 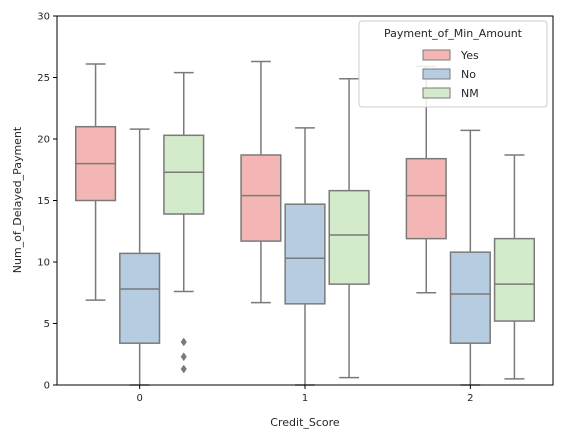 What do you see at coordinates (468, 74) in the screenshot?
I see `legend-label: No` at bounding box center [468, 74].